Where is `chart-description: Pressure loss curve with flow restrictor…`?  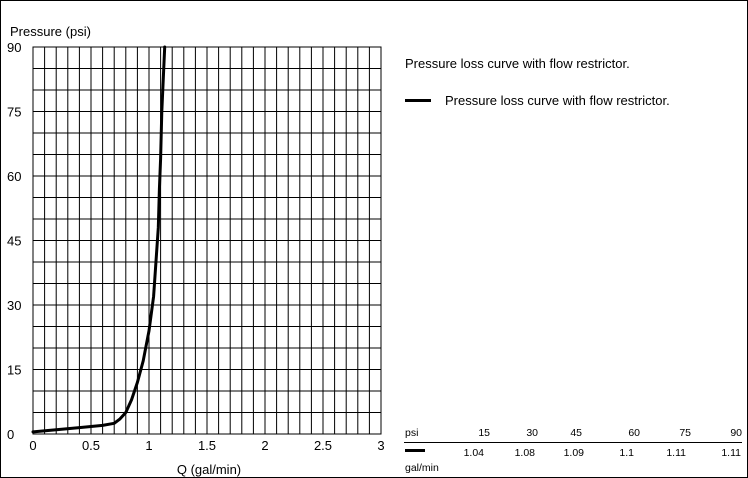
chart-description: Pressure loss curve with flow restrictor… is located at coordinates (517, 63).